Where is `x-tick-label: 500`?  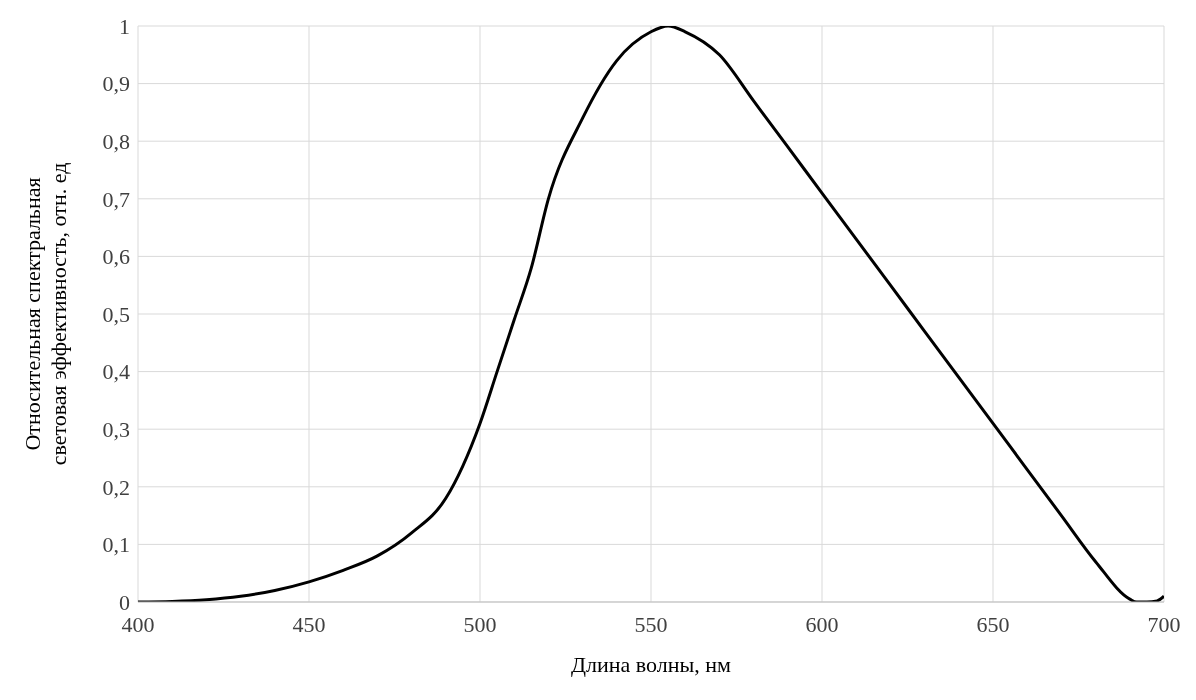
x-tick-label: 500 is located at coordinates (480, 624).